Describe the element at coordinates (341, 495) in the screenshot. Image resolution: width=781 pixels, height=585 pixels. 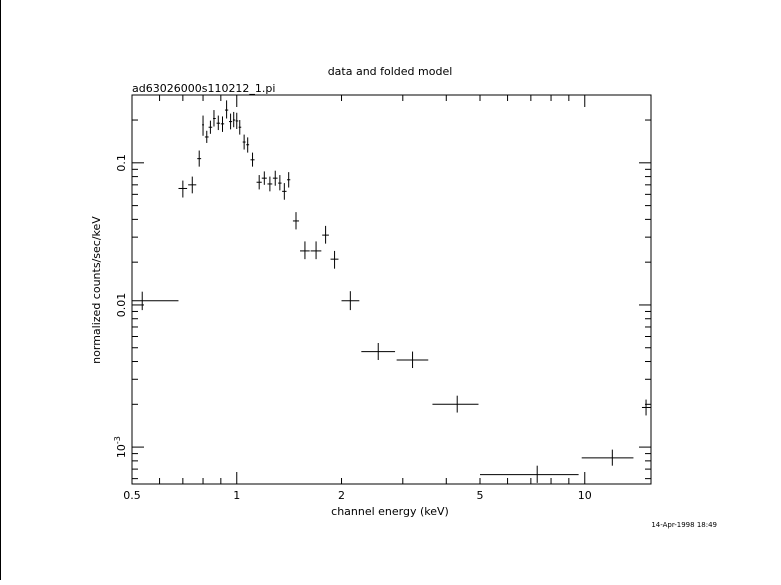
I see `x-tick-label: 2` at that location.